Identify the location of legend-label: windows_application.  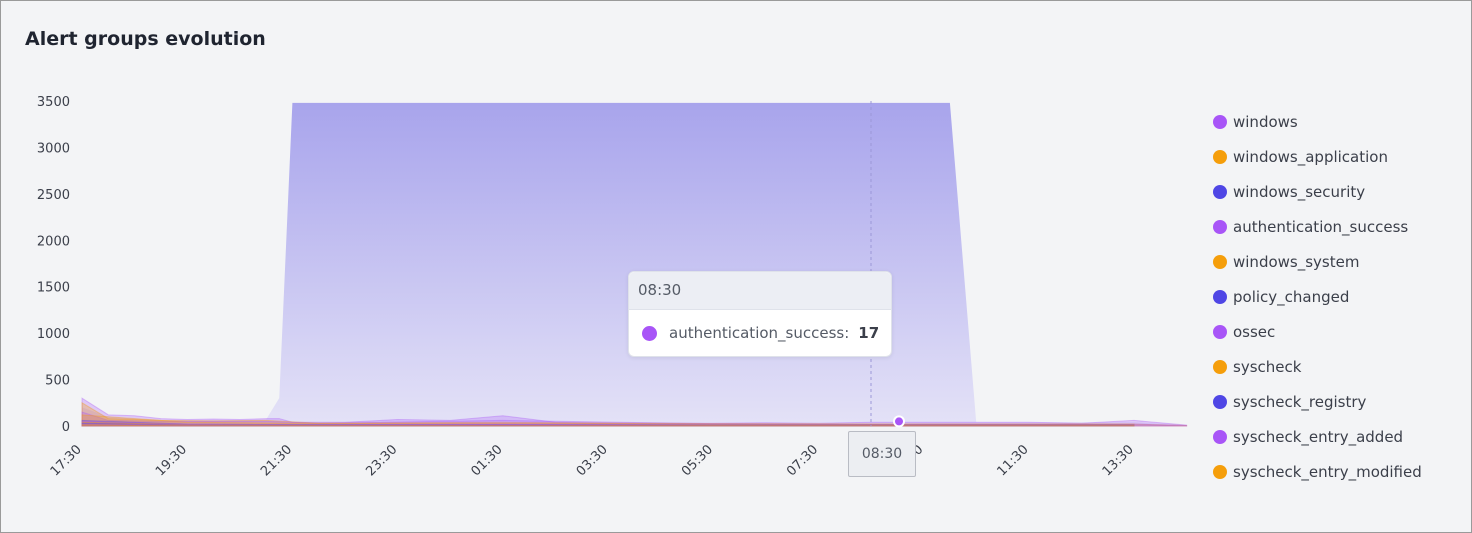
(1310, 156).